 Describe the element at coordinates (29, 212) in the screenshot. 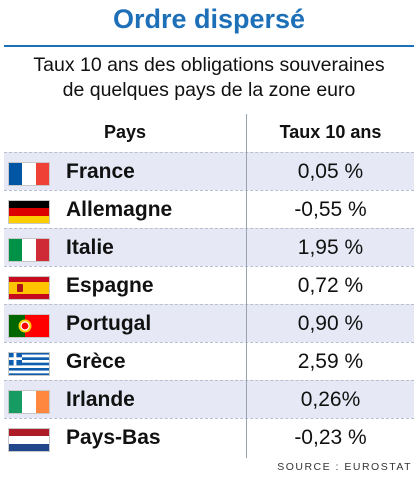

I see `flag-germany-icon` at that location.